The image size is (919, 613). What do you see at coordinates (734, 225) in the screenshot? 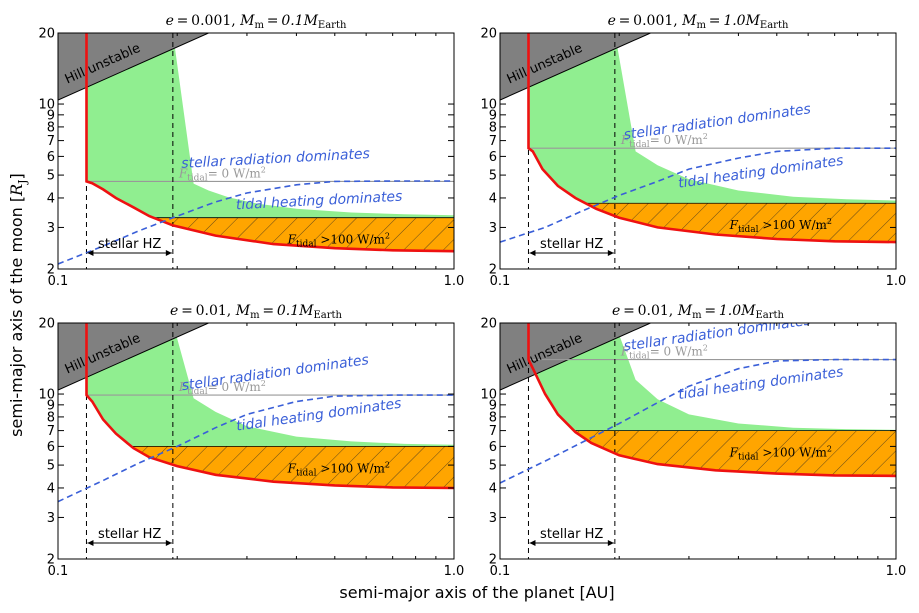
I see `tidal-100-label-f: F` at bounding box center [734, 225].